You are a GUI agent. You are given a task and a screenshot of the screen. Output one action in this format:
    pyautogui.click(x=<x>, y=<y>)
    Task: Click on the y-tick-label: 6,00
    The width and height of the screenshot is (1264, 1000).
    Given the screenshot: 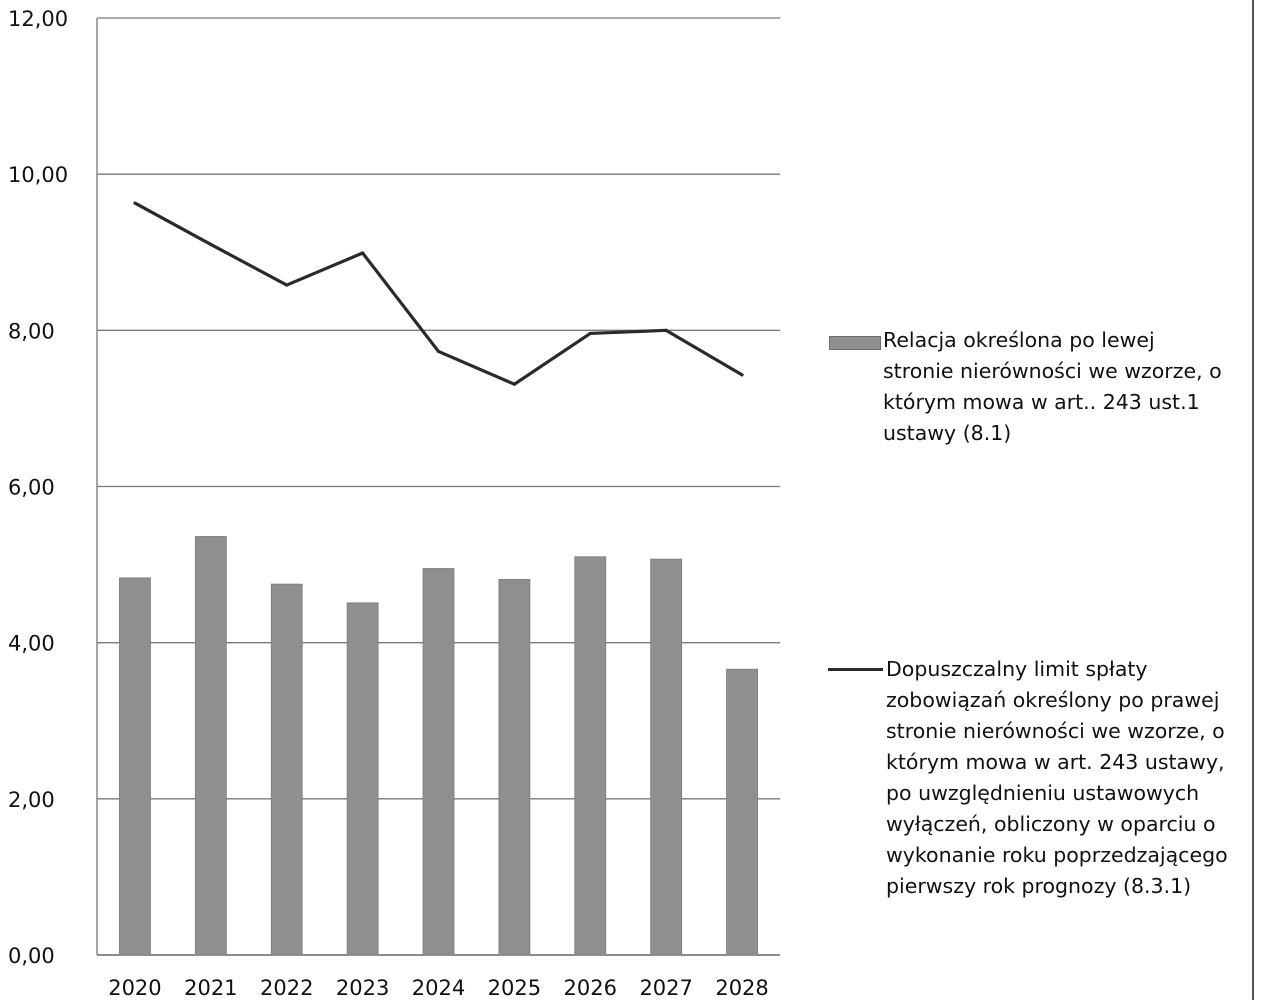 What is the action you would take?
    pyautogui.click(x=31, y=488)
    